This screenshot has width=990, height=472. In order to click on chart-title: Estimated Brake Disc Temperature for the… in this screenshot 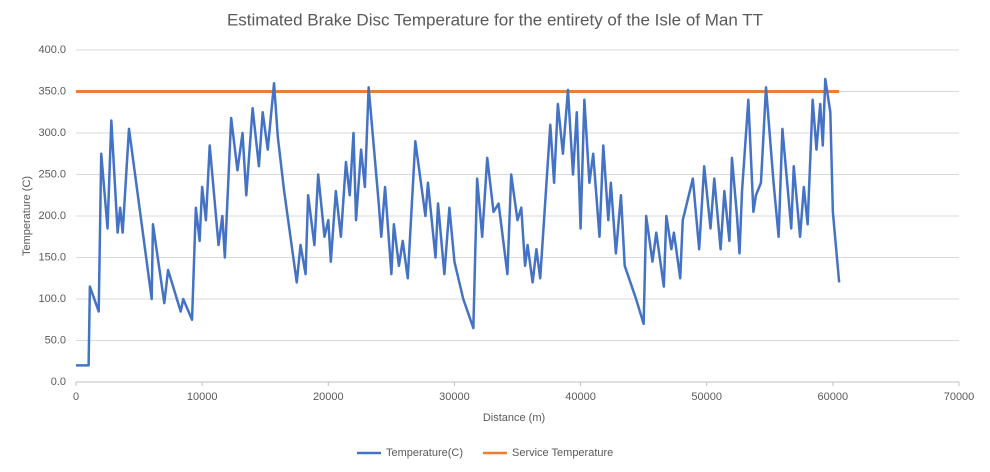, I will do `click(495, 19)`.